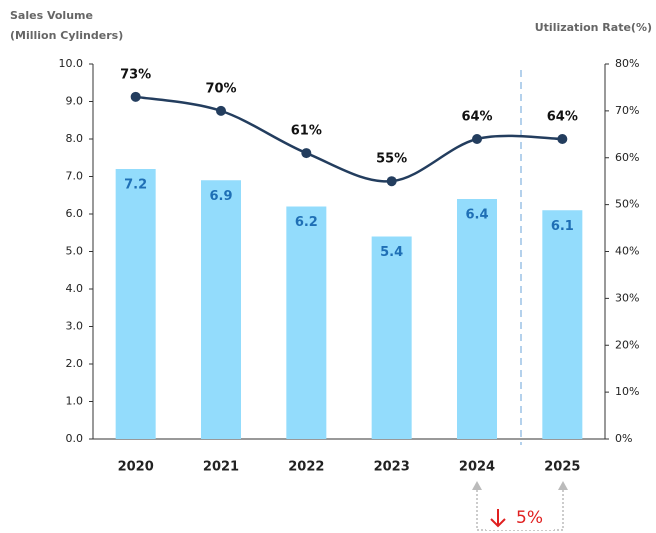 The width and height of the screenshot is (656, 533). I want to click on y-tick-label: 1.0, so click(75, 401).